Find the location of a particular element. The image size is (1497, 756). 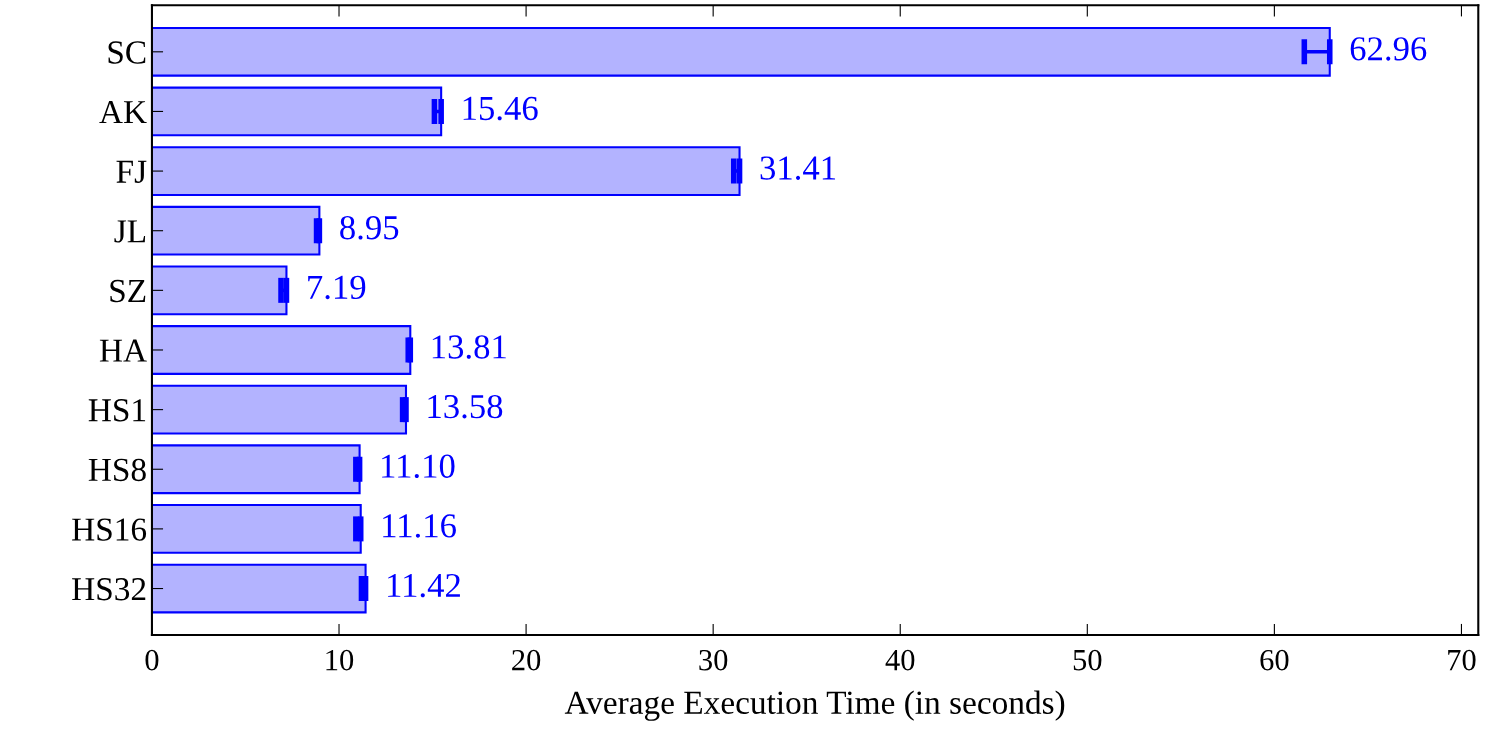

y-tick-label: JL is located at coordinates (130, 231).